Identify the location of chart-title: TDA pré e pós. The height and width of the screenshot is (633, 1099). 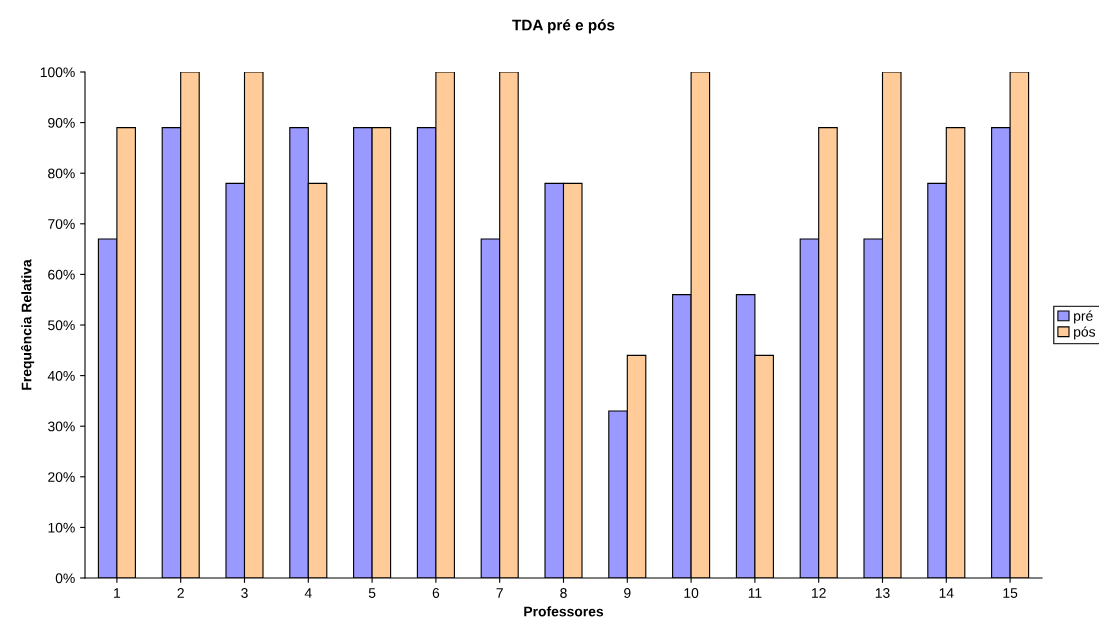
(563, 26).